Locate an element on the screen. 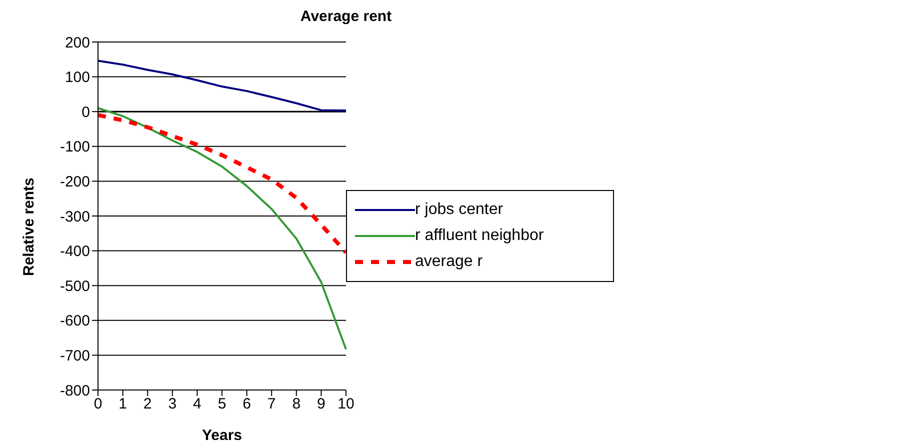 The width and height of the screenshot is (912, 448). y-tick-label: -400 is located at coordinates (75, 251).